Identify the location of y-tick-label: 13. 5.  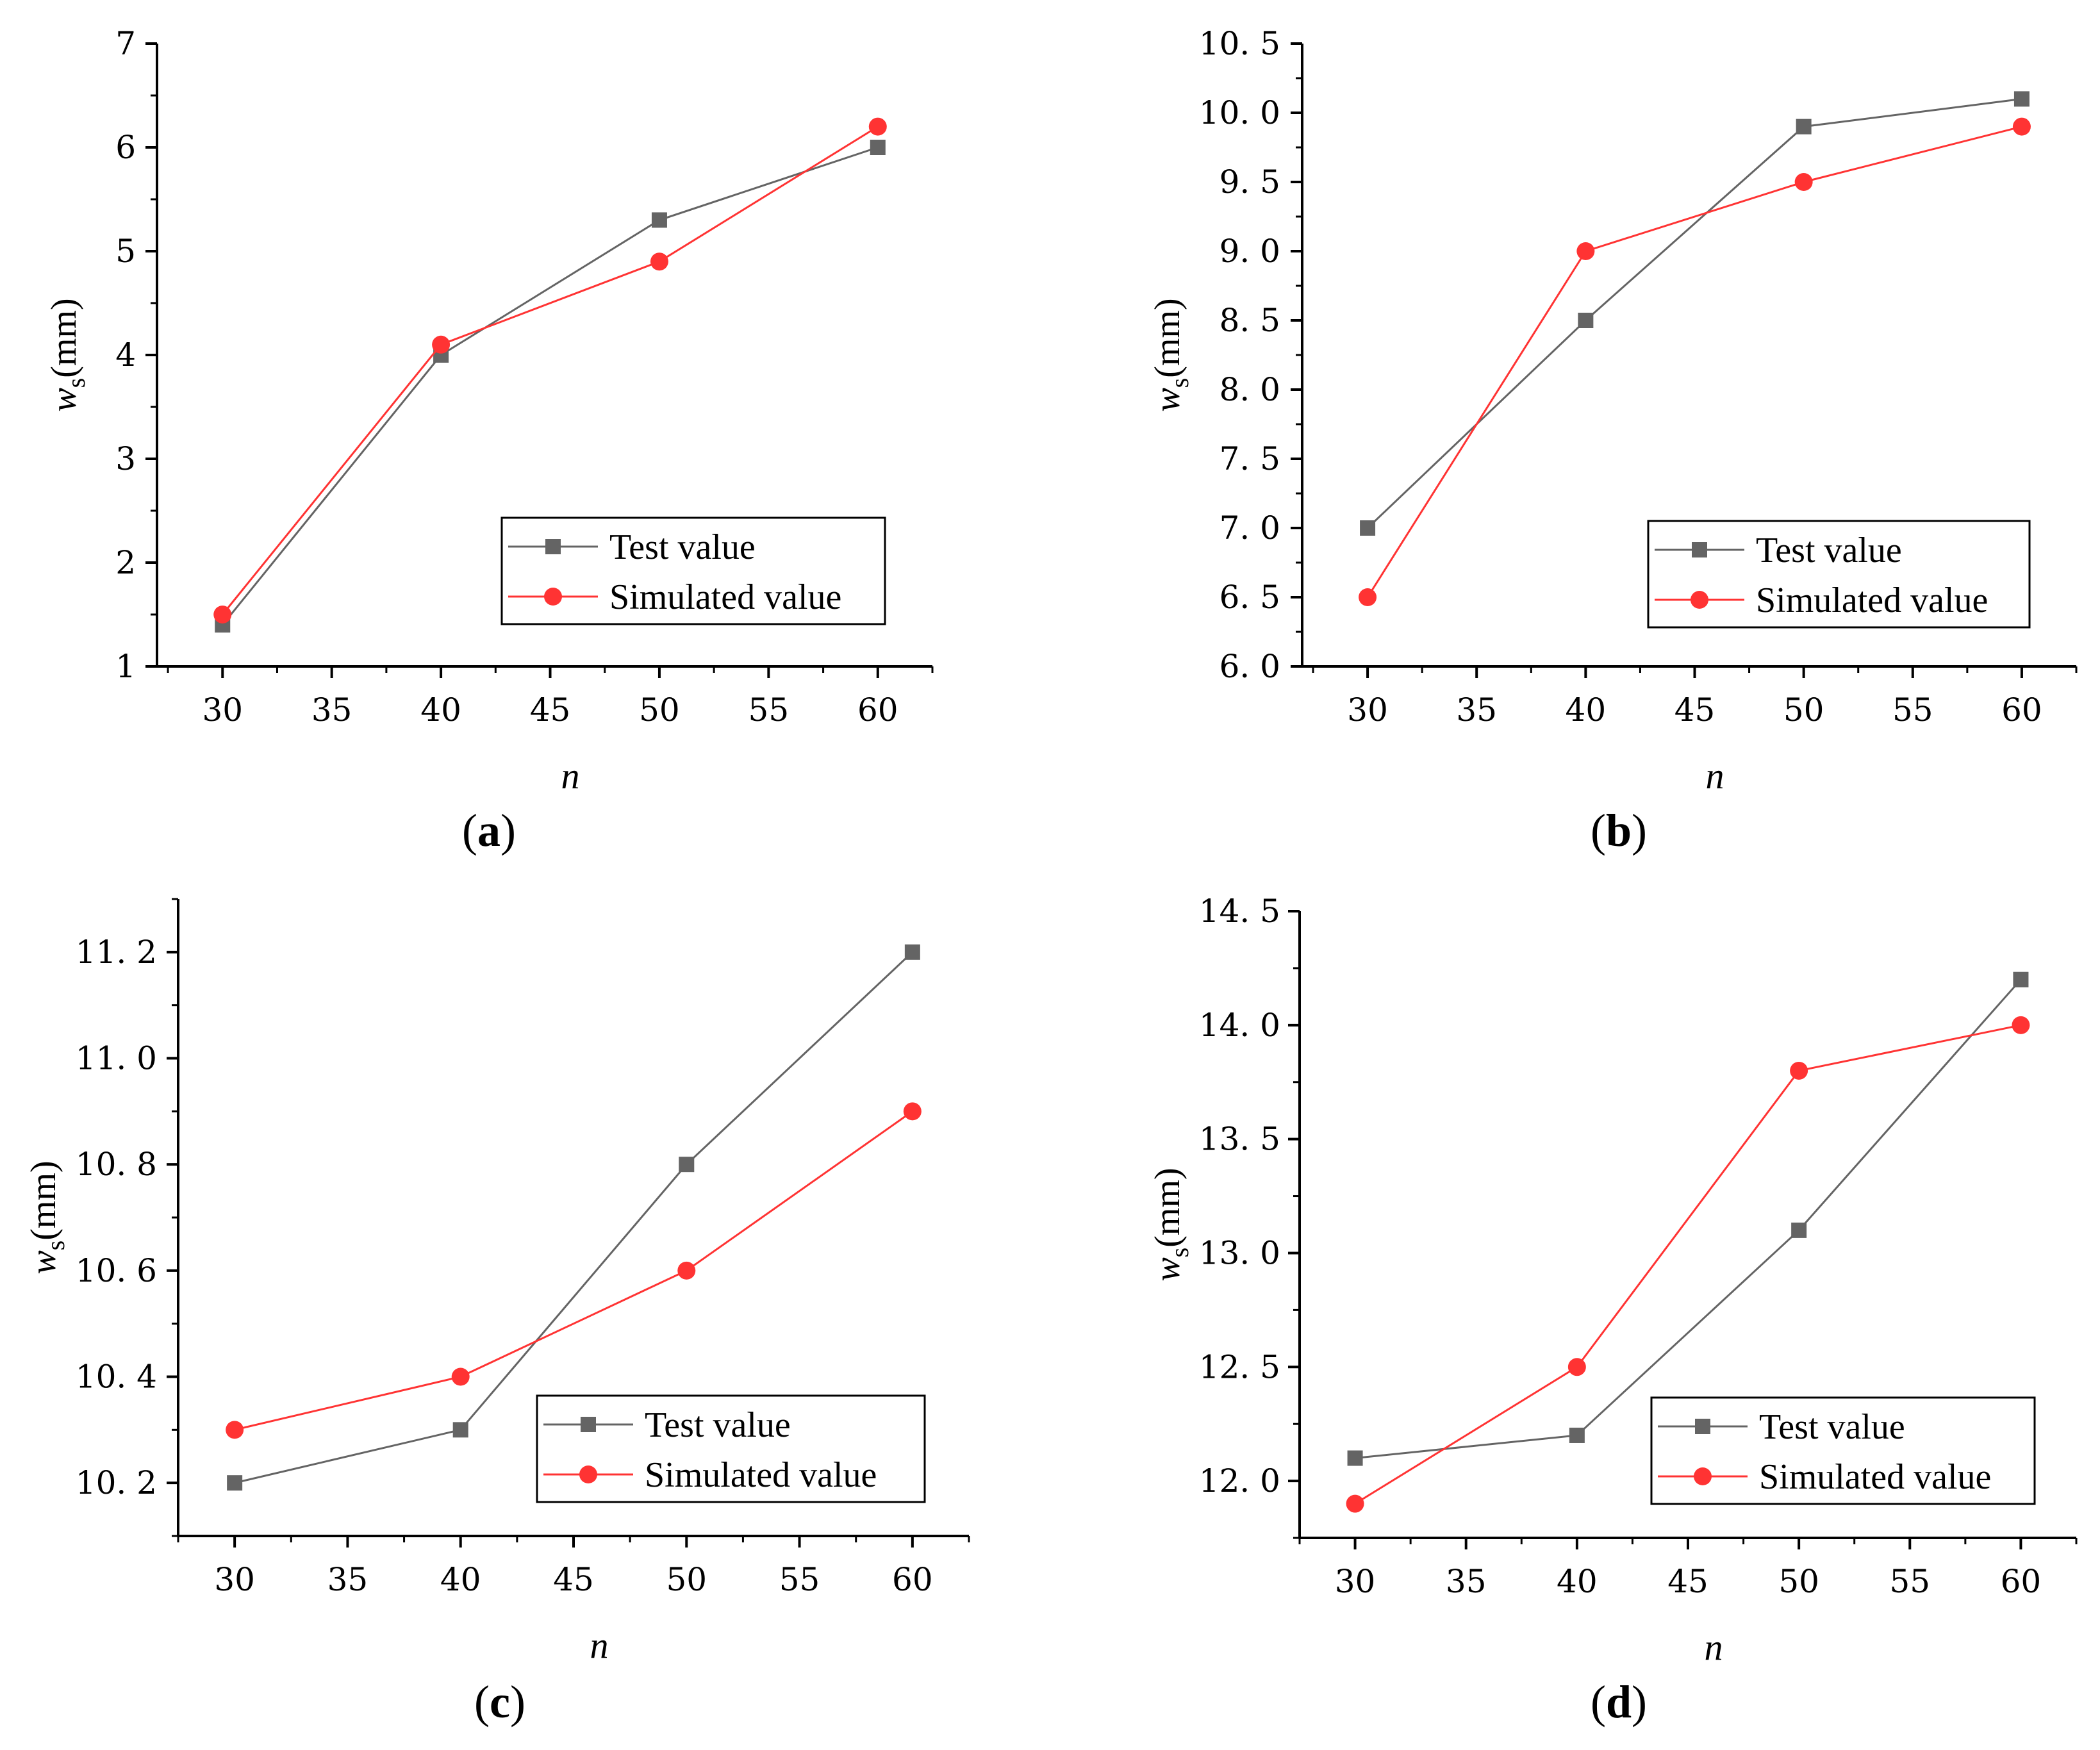
(1240, 1139).